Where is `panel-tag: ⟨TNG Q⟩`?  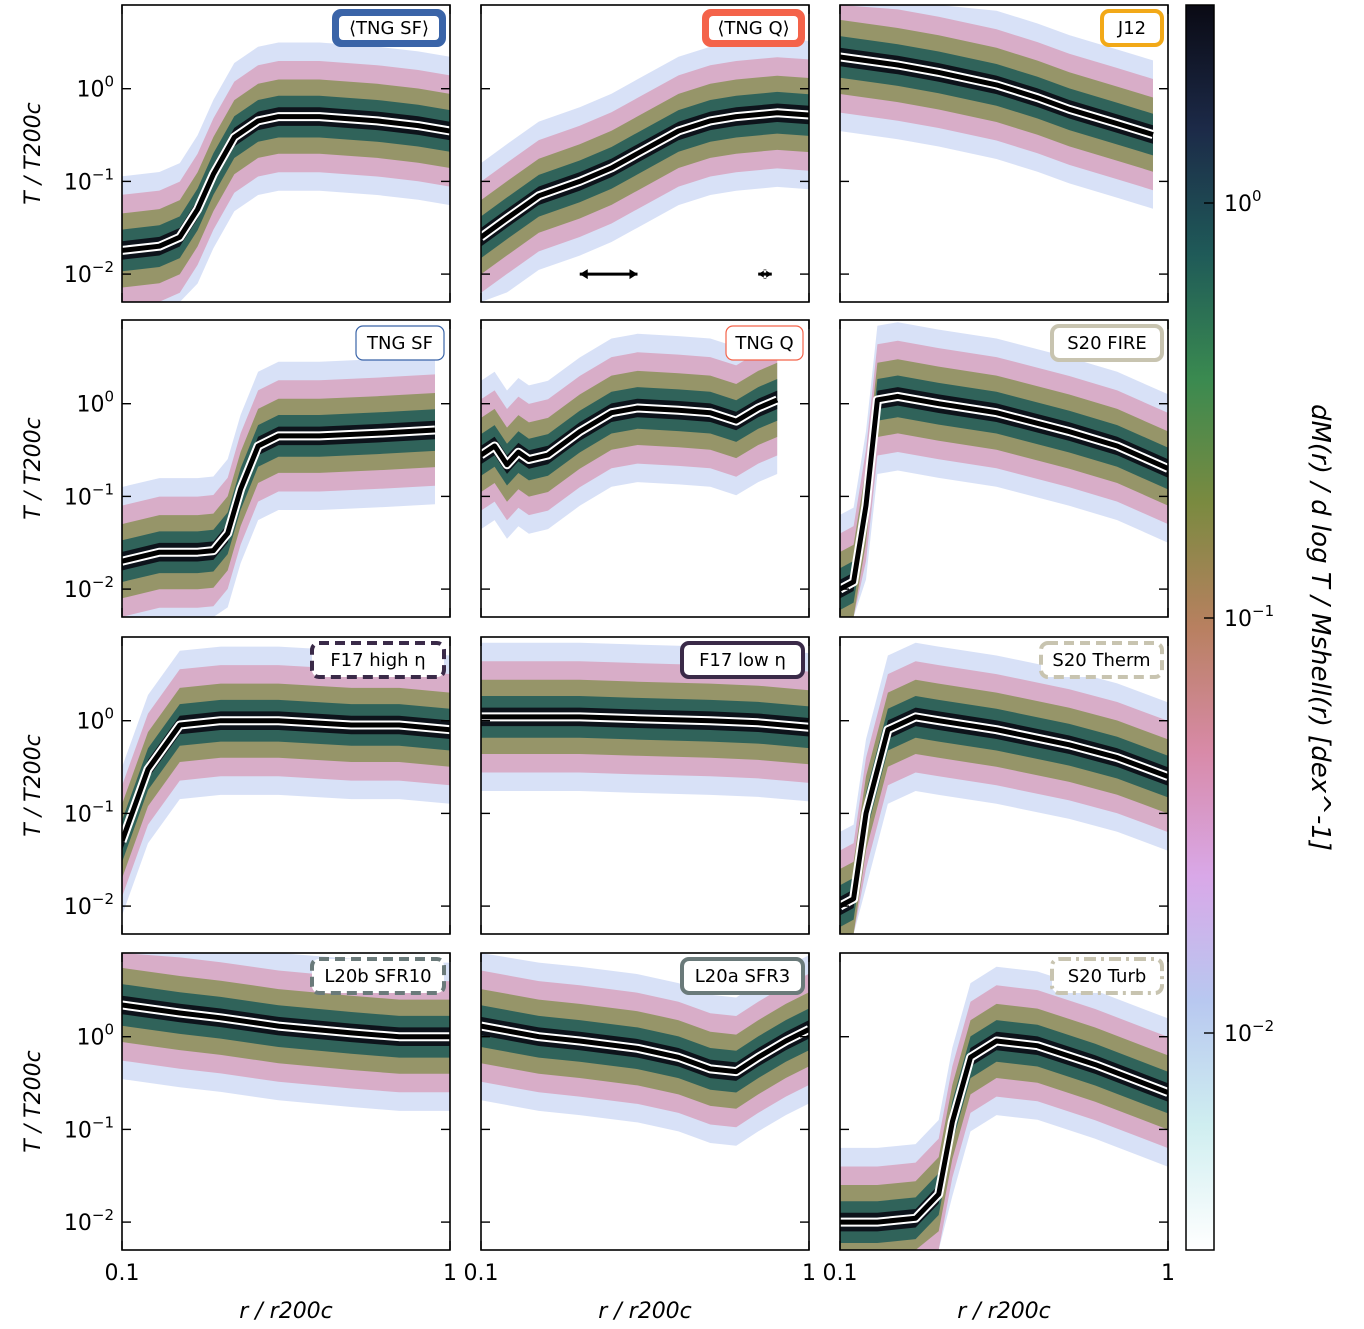
panel-tag: ⟨TNG Q⟩ is located at coordinates (753, 28).